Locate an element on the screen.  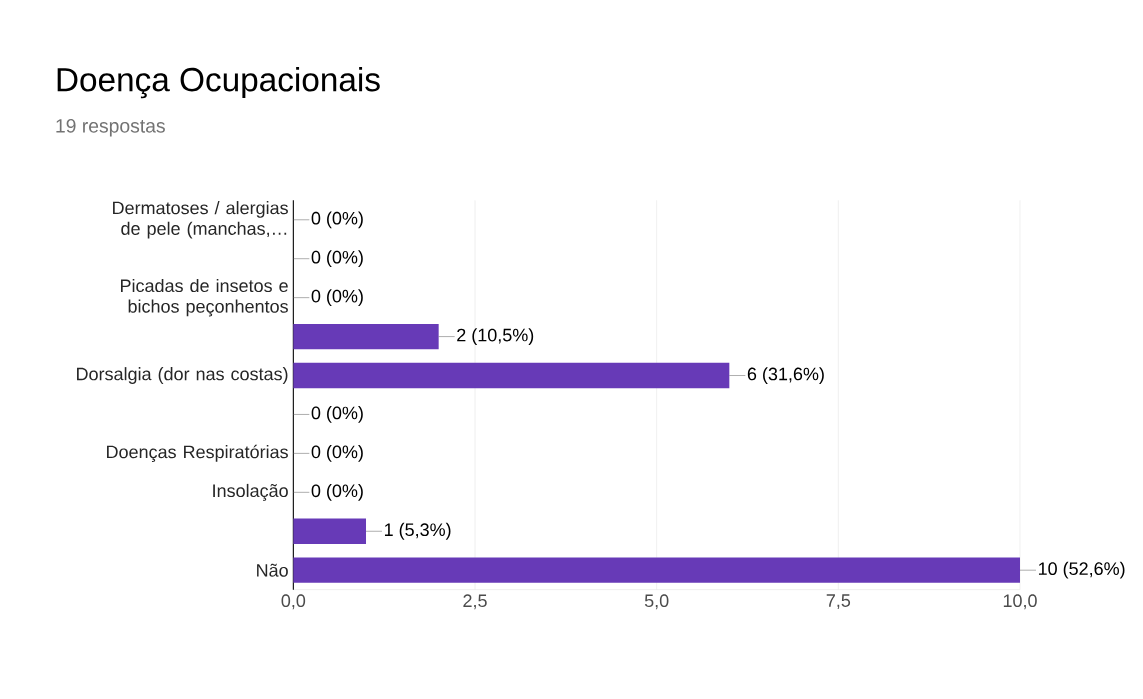
x-tick-label: 10,0 is located at coordinates (1020, 602).